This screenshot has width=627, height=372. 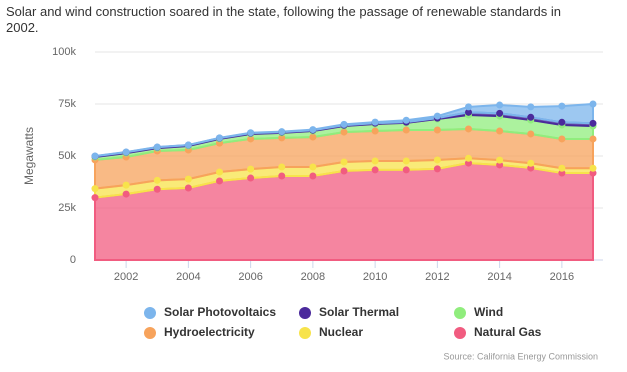 I want to click on legend-label: Solar Thermal, so click(x=359, y=312).